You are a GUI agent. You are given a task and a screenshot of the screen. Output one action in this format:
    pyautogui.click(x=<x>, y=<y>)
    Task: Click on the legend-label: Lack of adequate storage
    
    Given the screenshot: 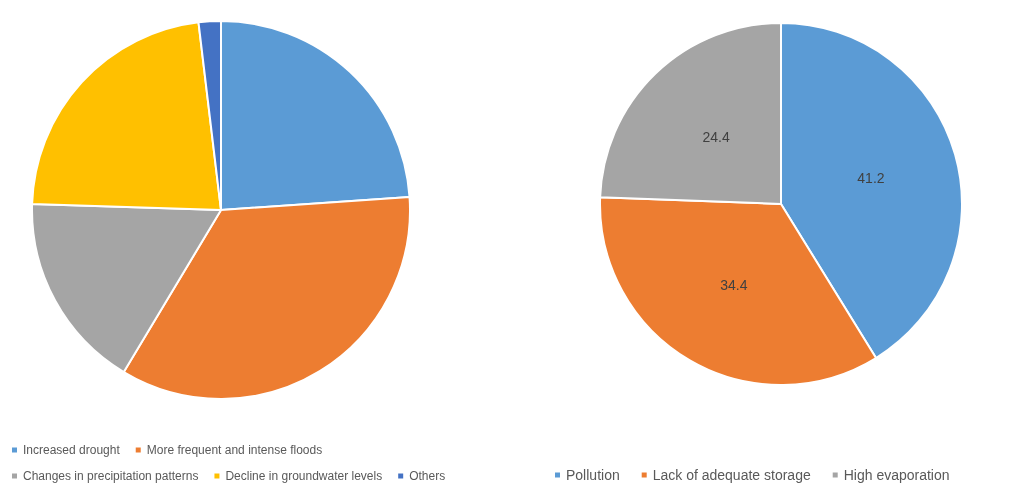 What is the action you would take?
    pyautogui.click(x=731, y=475)
    